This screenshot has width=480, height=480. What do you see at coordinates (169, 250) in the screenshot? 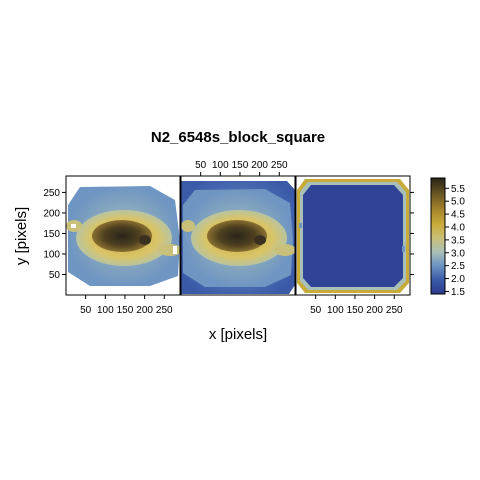
I see `panel-1-tail-right` at bounding box center [169, 250].